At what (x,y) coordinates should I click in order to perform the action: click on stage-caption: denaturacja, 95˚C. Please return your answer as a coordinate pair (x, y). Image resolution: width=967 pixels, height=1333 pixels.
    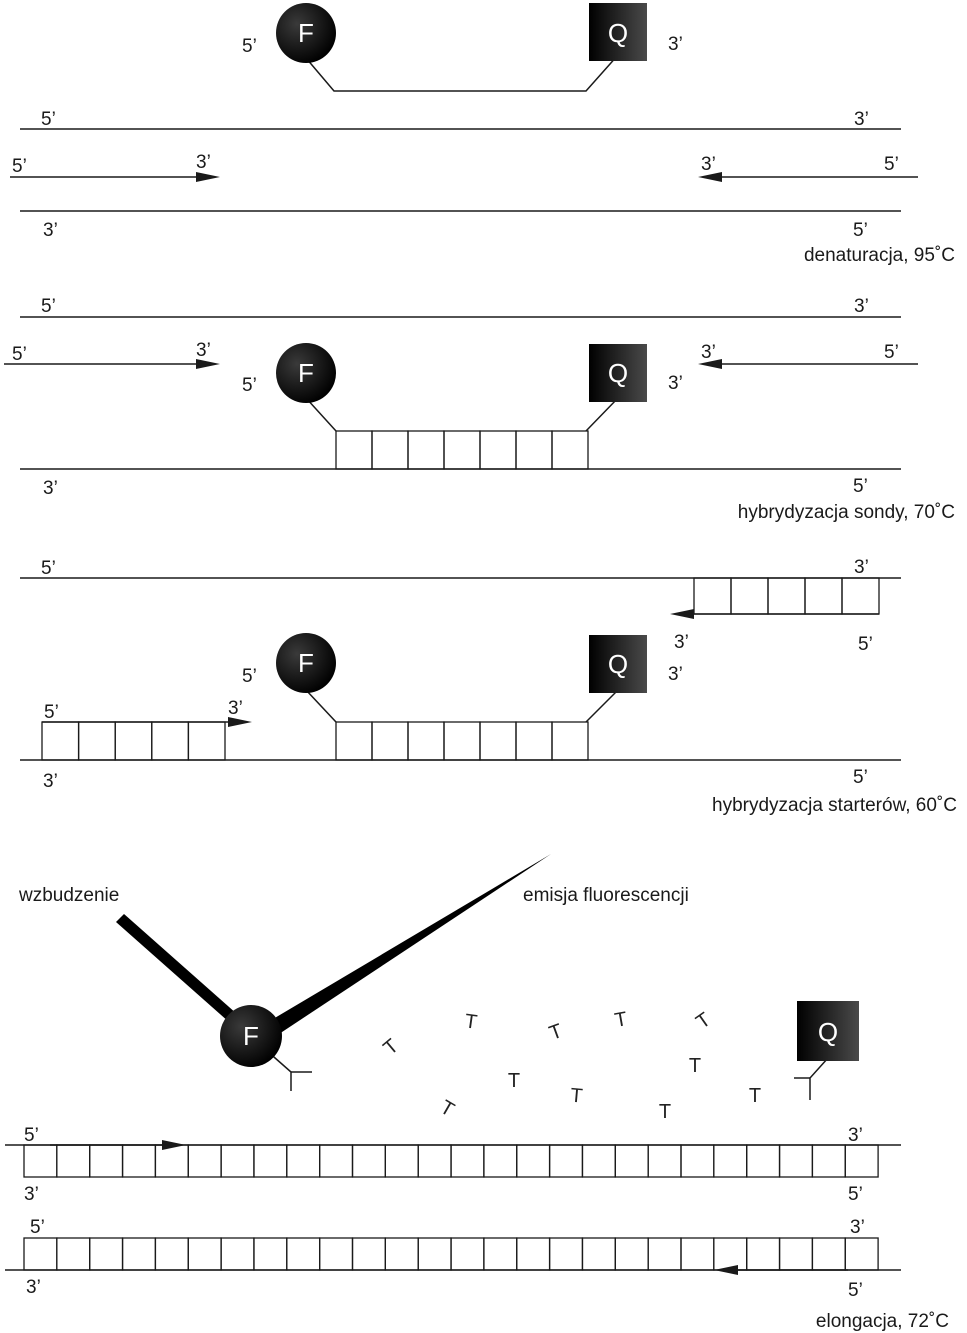
    Looking at the image, I should click on (879, 255).